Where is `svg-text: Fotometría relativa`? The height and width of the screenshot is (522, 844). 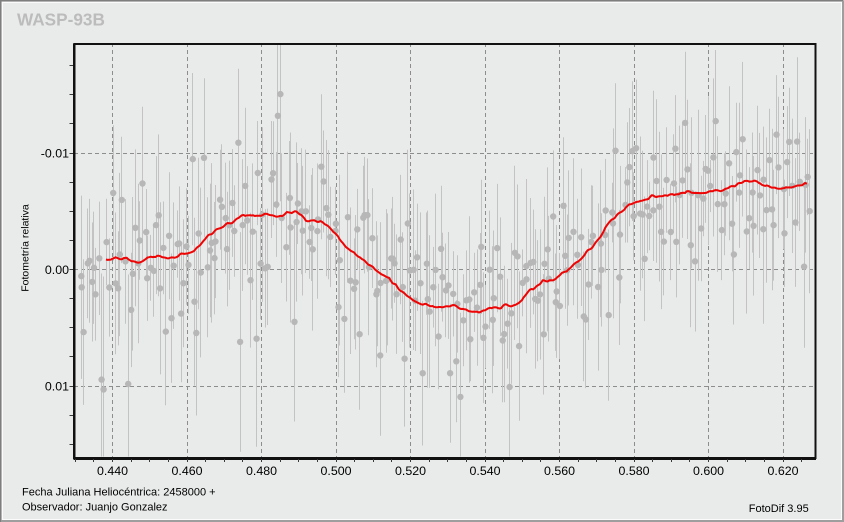 svg-text: Fotometría relativa is located at coordinates (26, 248).